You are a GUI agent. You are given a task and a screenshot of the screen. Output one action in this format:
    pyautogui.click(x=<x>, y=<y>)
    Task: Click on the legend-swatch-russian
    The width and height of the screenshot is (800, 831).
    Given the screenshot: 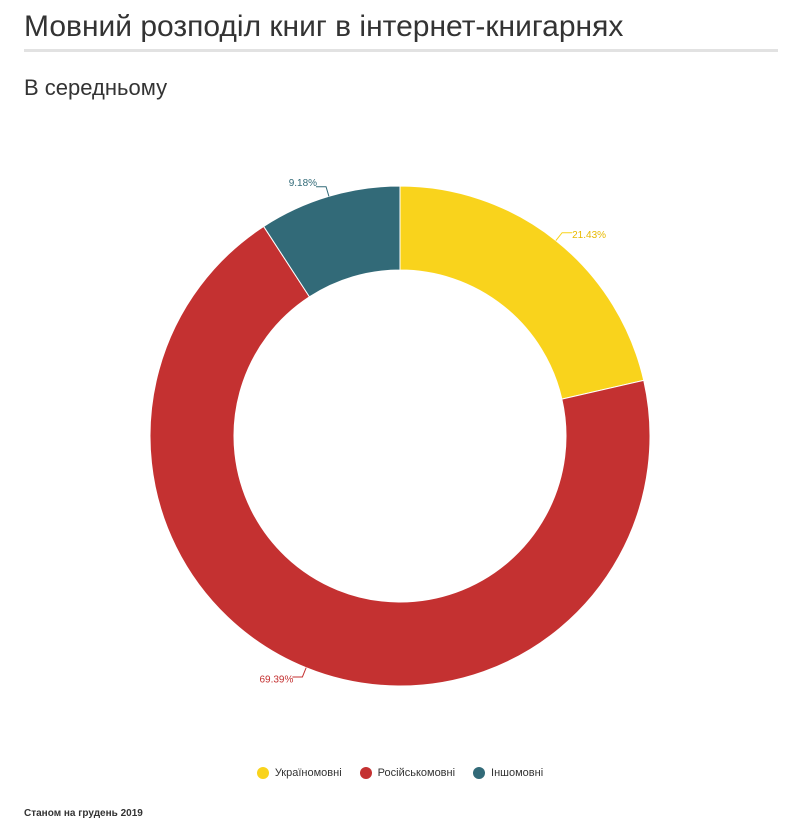 What is the action you would take?
    pyautogui.click(x=365, y=773)
    